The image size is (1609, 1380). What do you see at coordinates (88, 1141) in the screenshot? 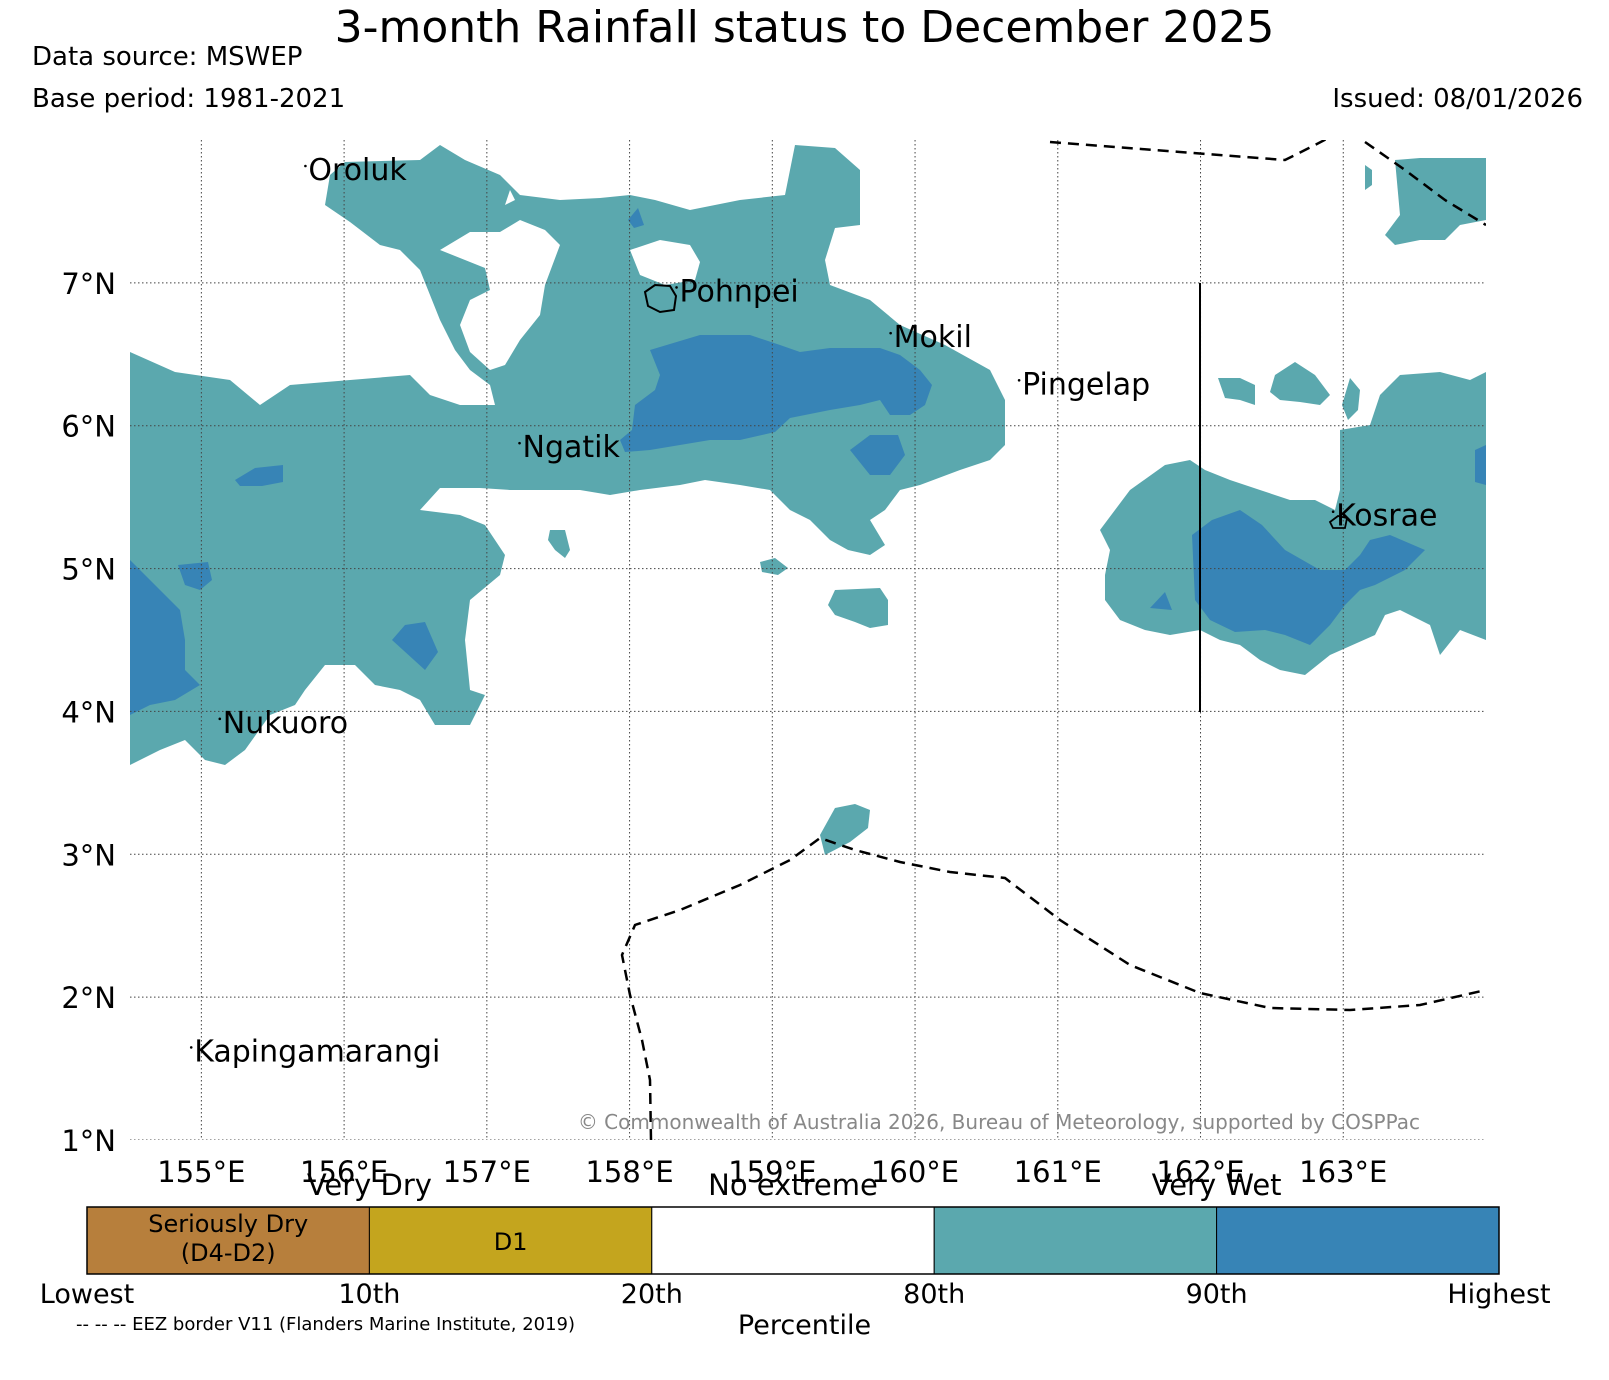
I see `y-tick-label: 1°N` at bounding box center [88, 1141].